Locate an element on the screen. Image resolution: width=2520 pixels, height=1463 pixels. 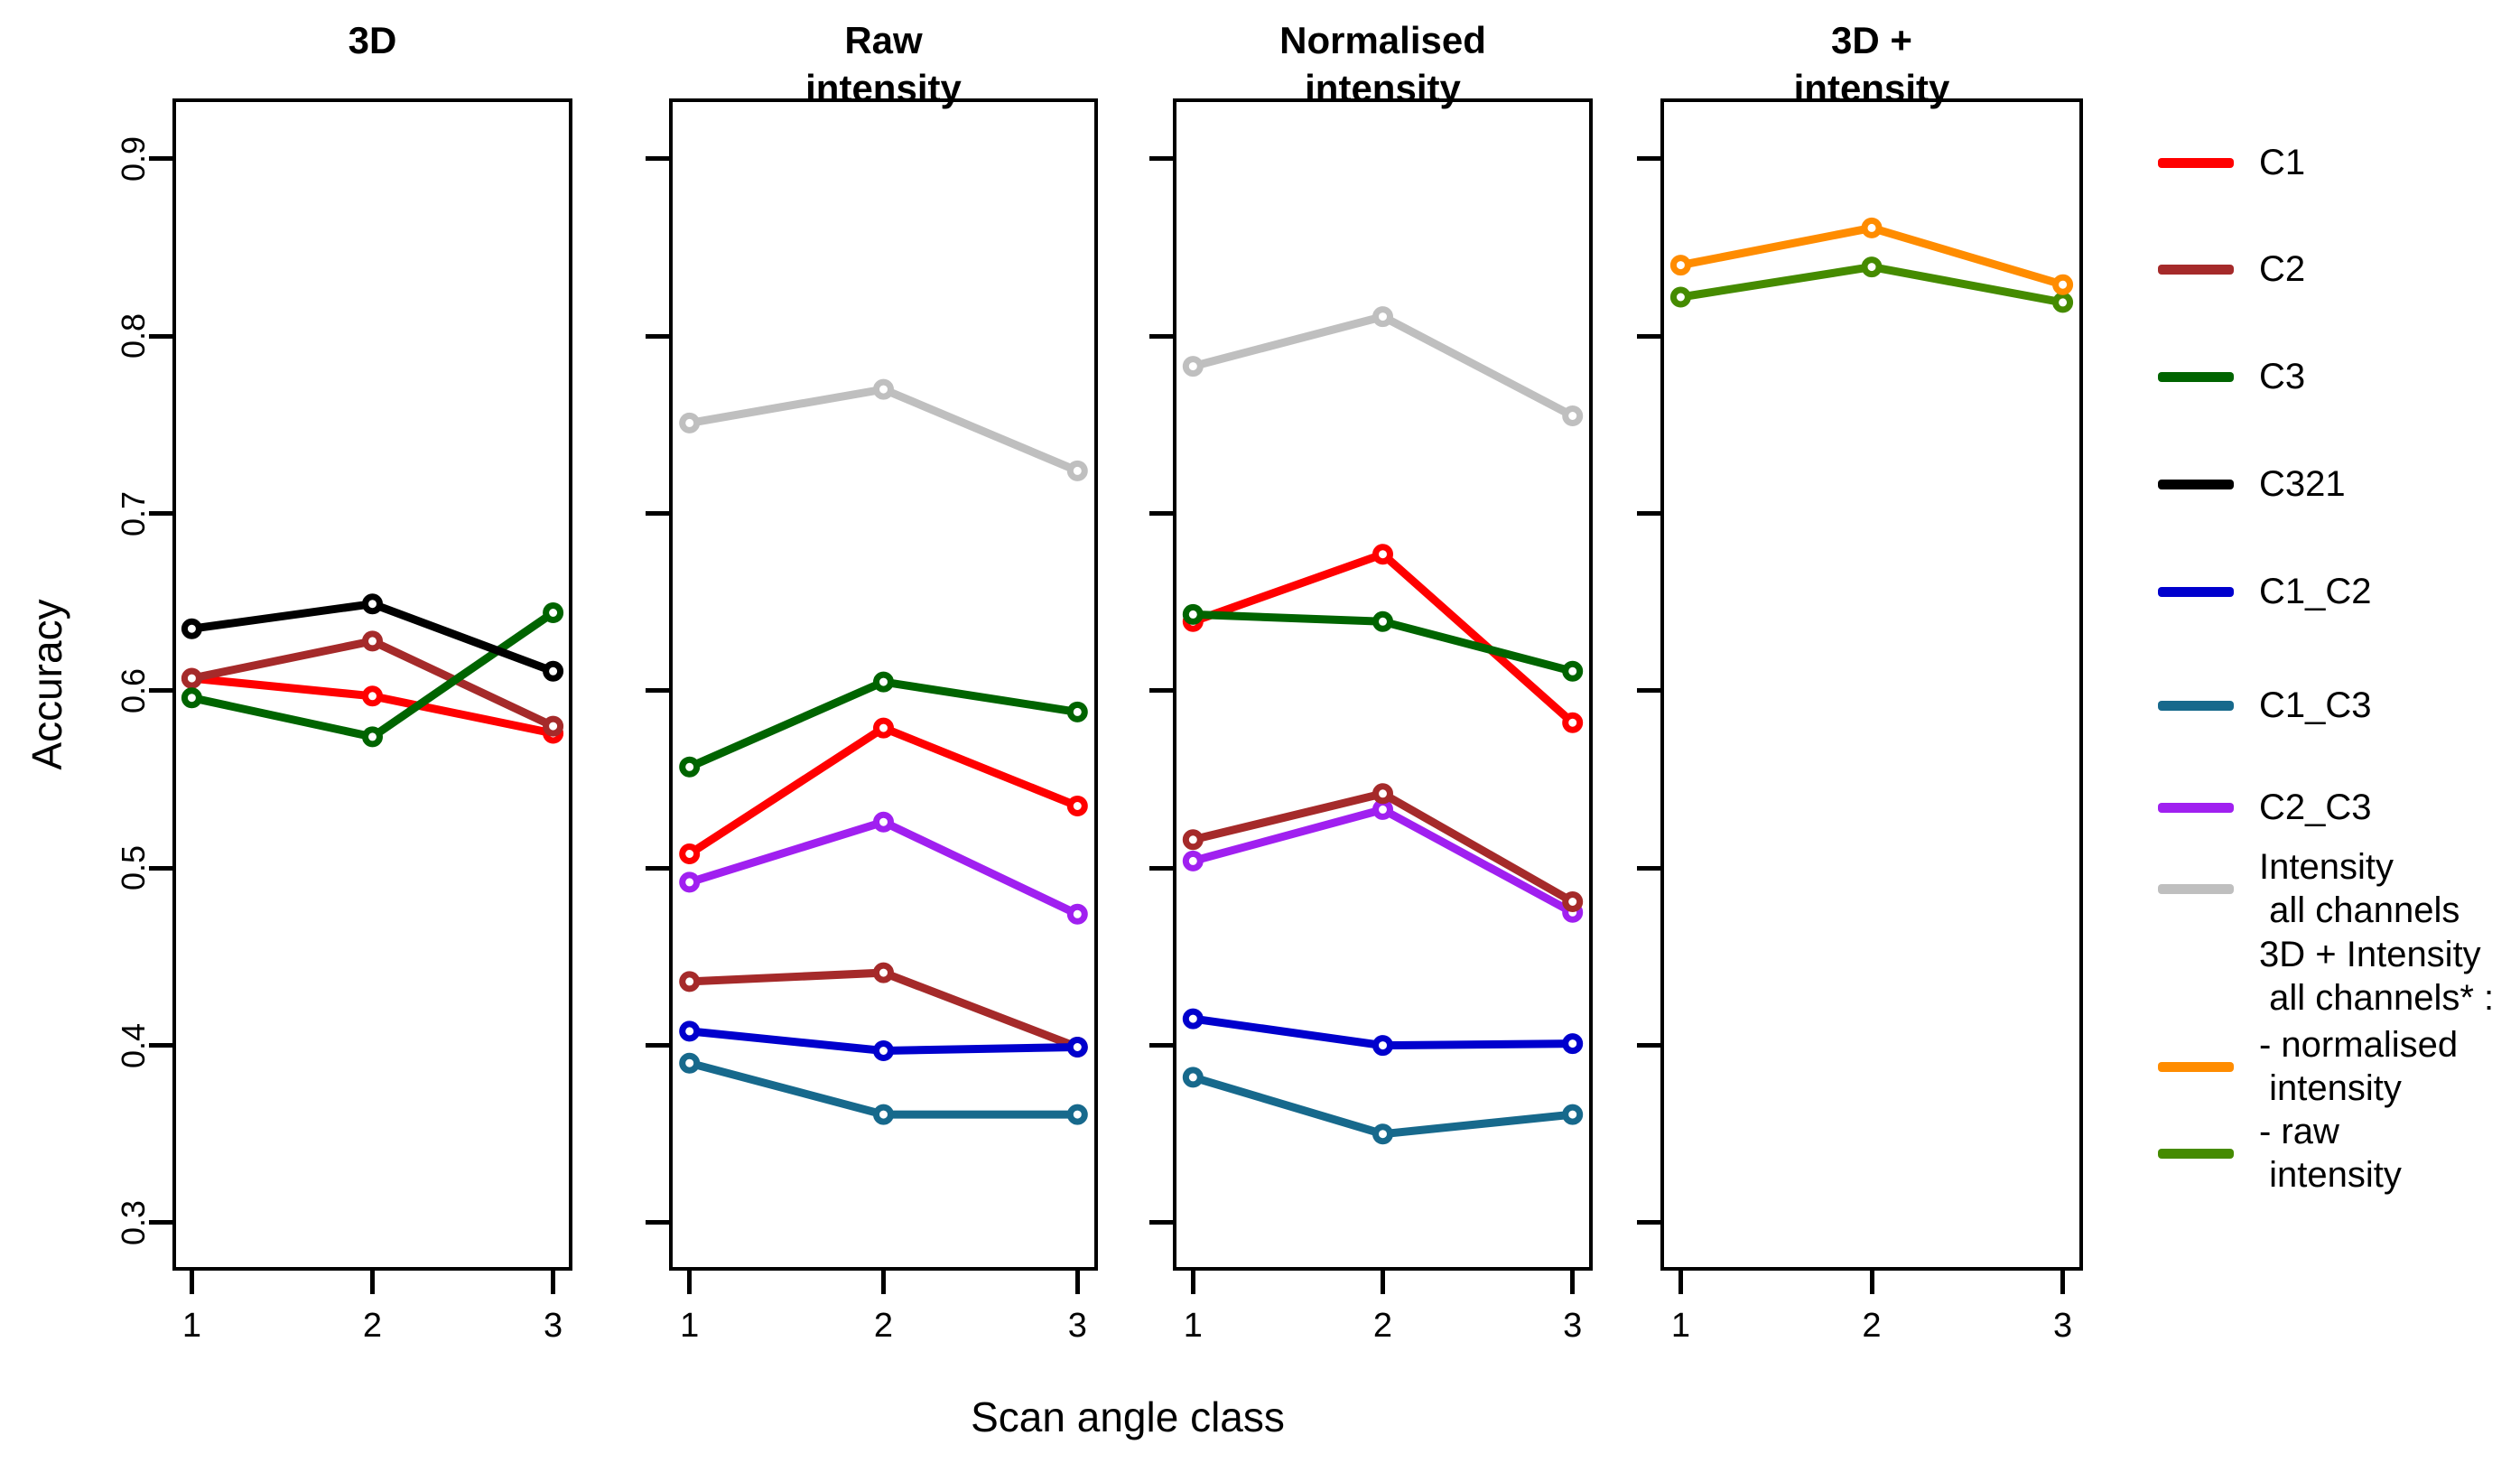
legend-label-C1: C1 is located at coordinates (2282, 162).